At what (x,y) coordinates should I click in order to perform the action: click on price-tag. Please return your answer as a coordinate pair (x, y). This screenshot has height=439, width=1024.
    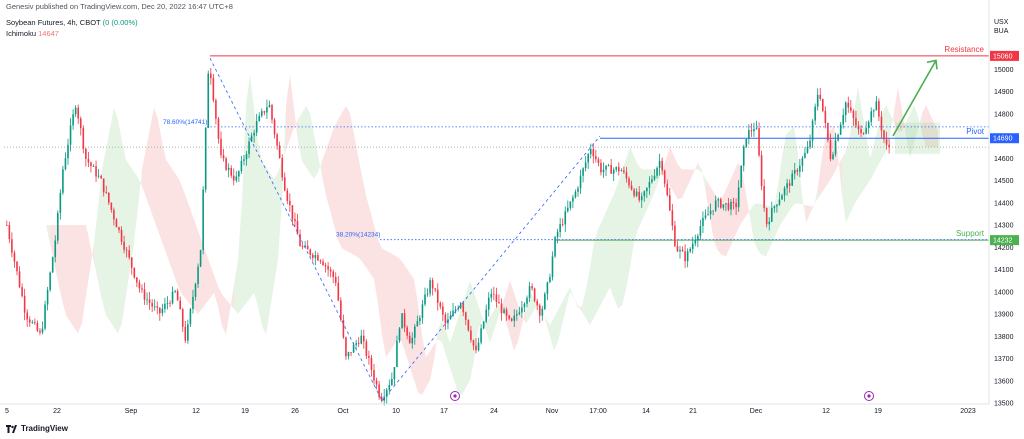
    Looking at the image, I should click on (1004, 138).